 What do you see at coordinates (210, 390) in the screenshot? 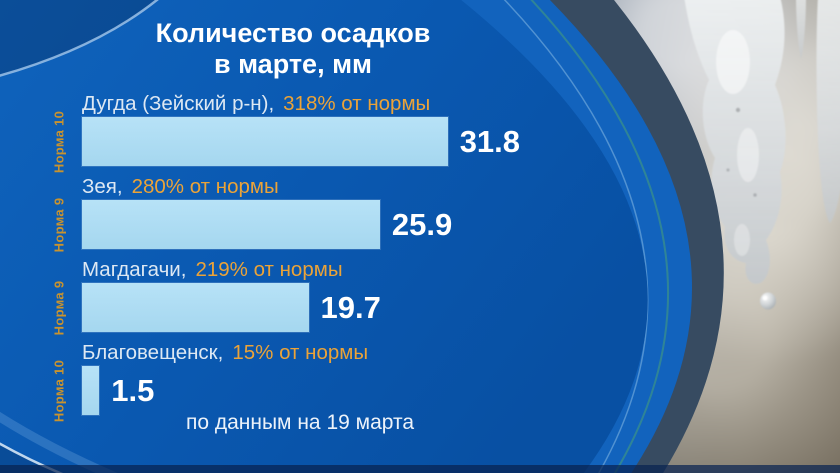
I see `bar-line: Норма 10 1.5` at bounding box center [210, 390].